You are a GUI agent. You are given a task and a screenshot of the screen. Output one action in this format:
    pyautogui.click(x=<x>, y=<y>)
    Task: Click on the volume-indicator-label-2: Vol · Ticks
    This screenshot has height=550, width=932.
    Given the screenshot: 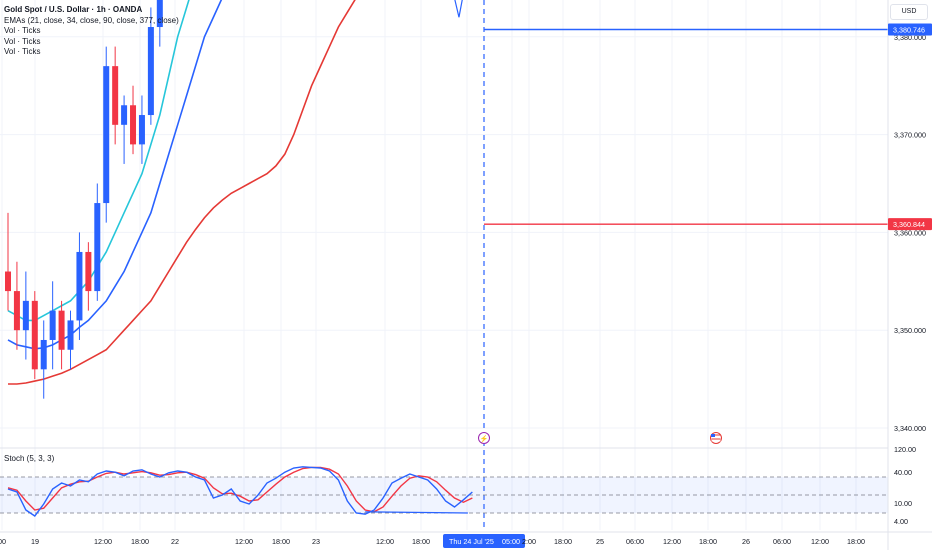 What is the action you would take?
    pyautogui.click(x=22, y=41)
    